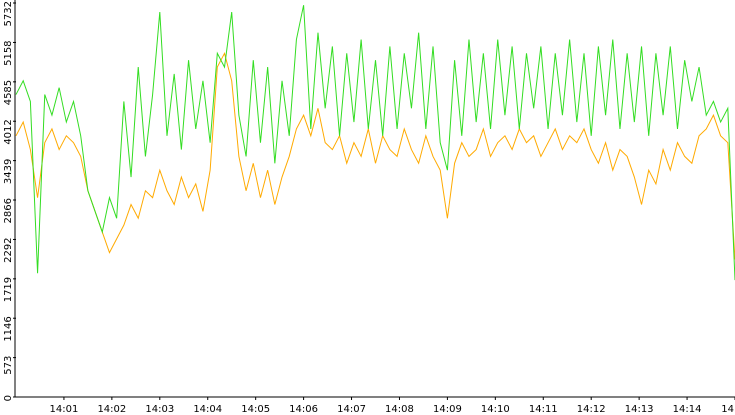  I want to click on x-tick-label: 14:06, so click(303, 409).